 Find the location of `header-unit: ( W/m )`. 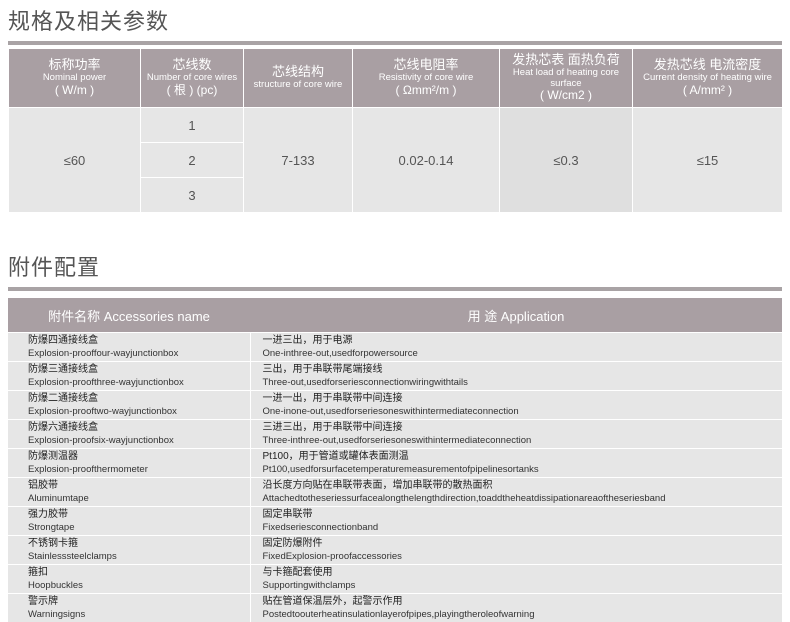

header-unit: ( W/m ) is located at coordinates (74, 91).